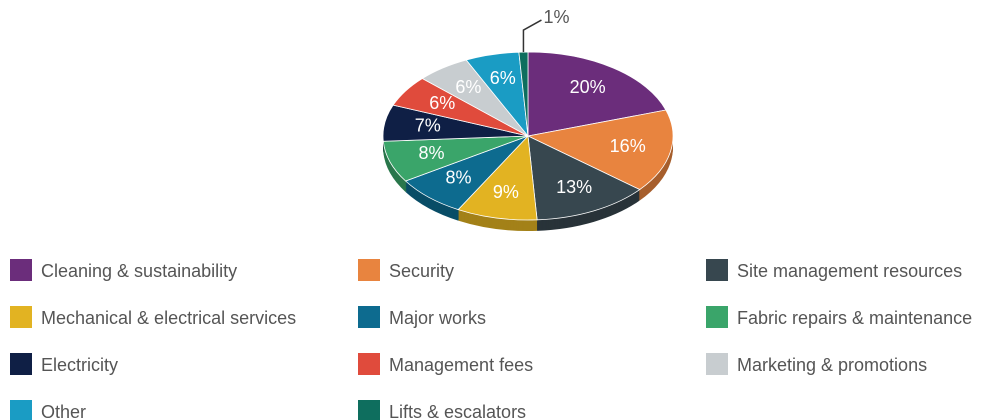 This screenshot has width=1004, height=420. I want to click on legend-label: Lifts & escalators, so click(457, 411).